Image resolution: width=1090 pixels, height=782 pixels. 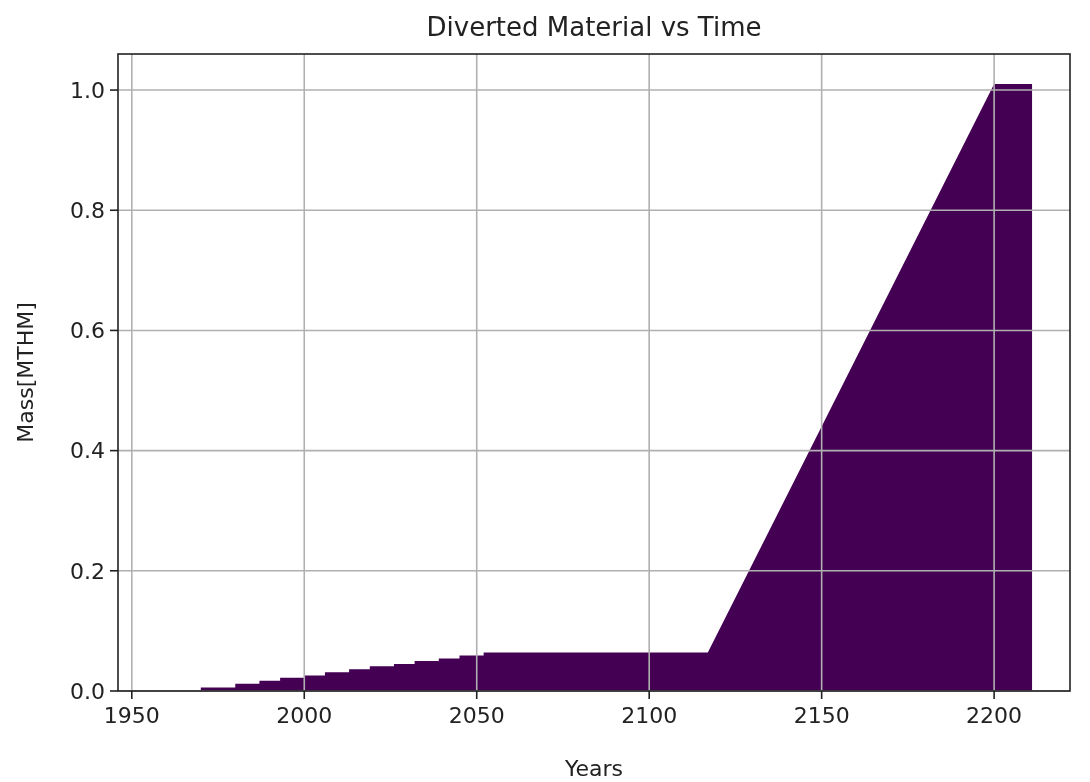 What do you see at coordinates (994, 715) in the screenshot?
I see `x-tick-label: 2200` at bounding box center [994, 715].